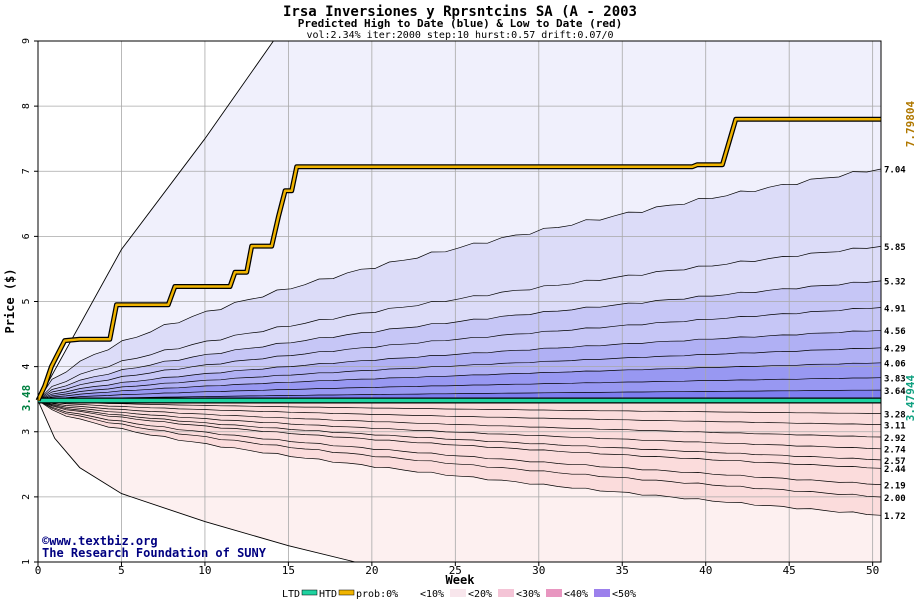 The height and width of the screenshot is (604, 920). Describe the element at coordinates (480, 594) in the screenshot. I see `legend-label-20: <20%` at that location.